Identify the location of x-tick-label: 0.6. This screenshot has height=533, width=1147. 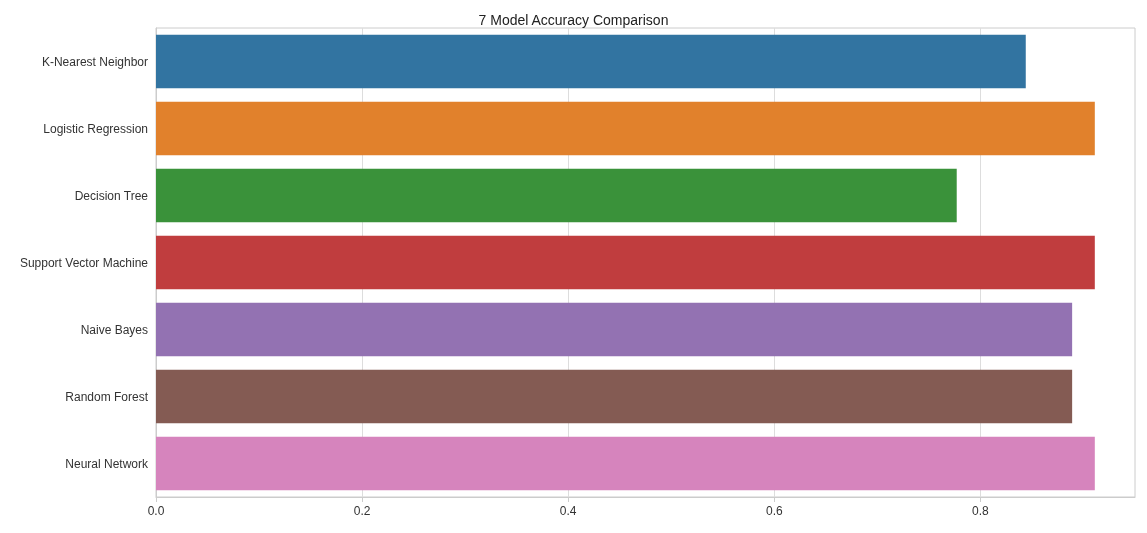
(774, 511).